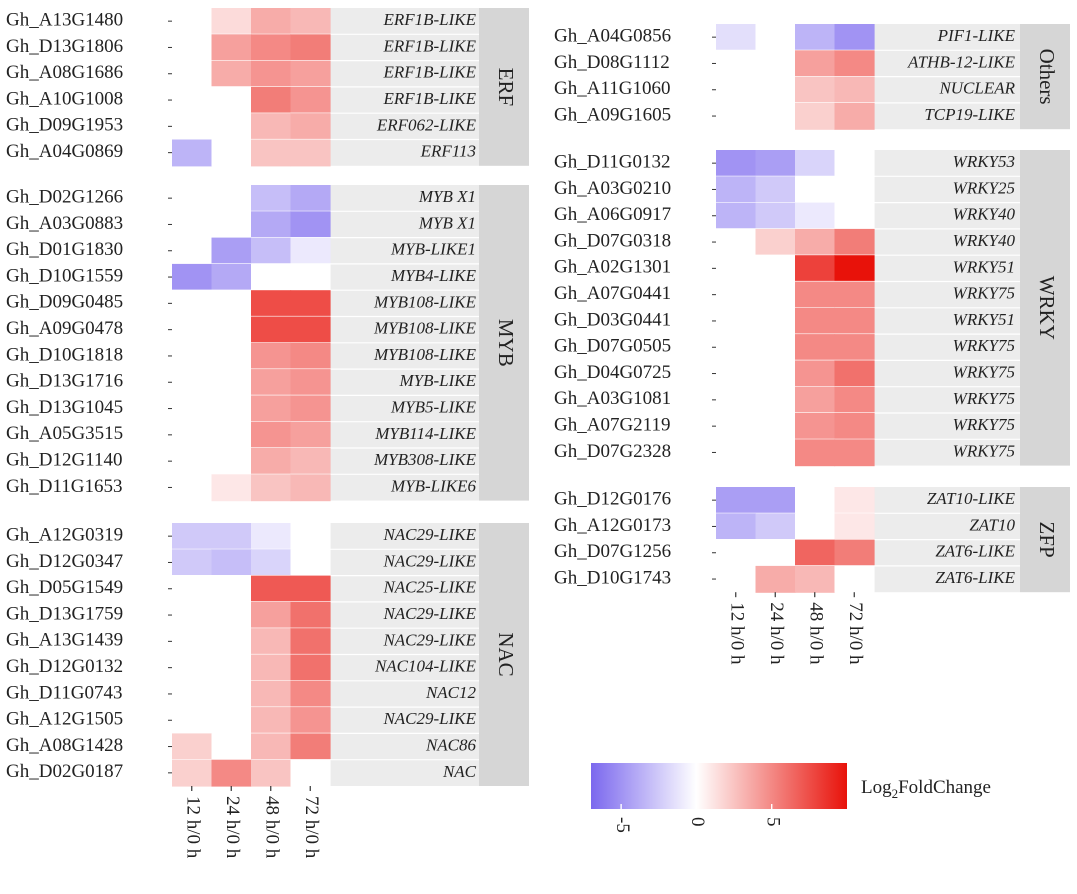  Describe the element at coordinates (612, 88) in the screenshot. I see `gene-label: Gh_A11G1060` at that location.